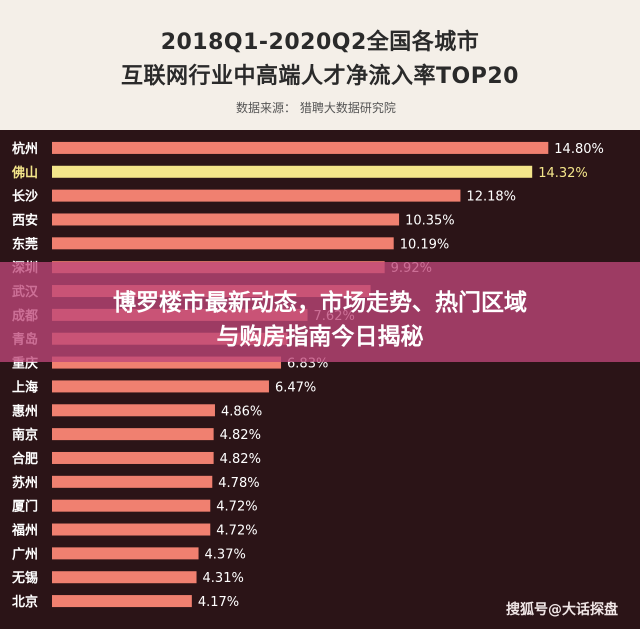 The width and height of the screenshot is (640, 629). I want to click on category-label: 长沙, so click(25, 197).